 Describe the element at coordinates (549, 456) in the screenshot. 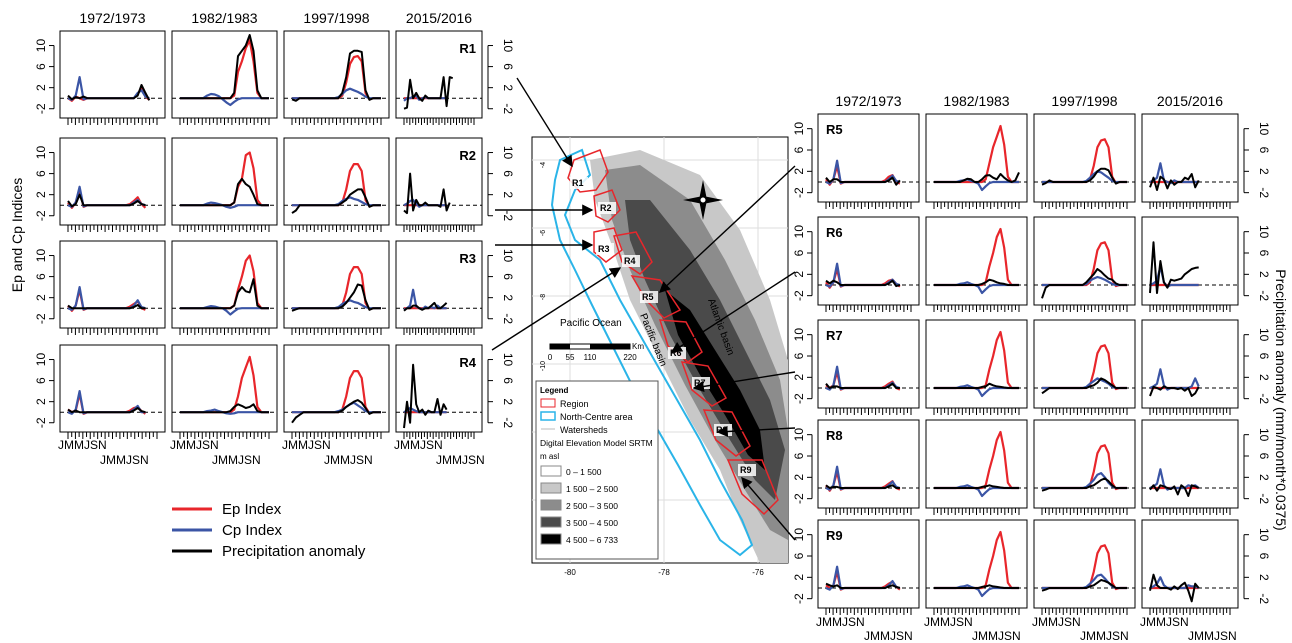

I see `dem-unit: m asl` at that location.